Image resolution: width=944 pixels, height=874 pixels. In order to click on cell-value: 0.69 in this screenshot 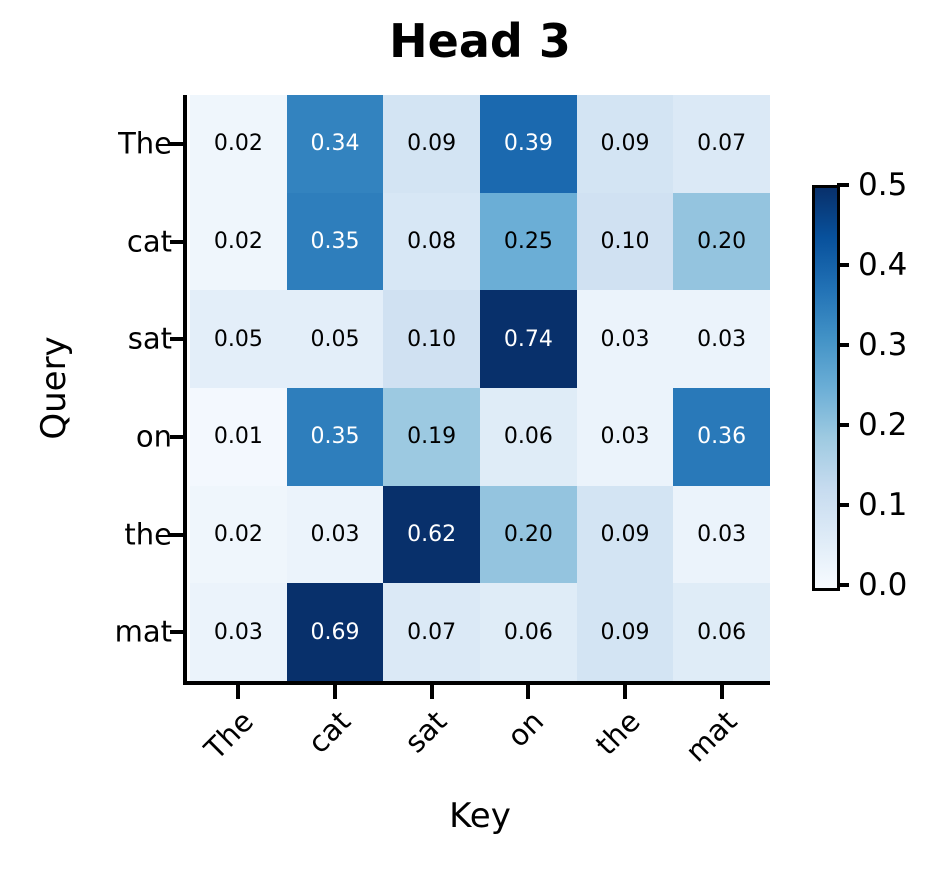, I will do `click(335, 632)`.